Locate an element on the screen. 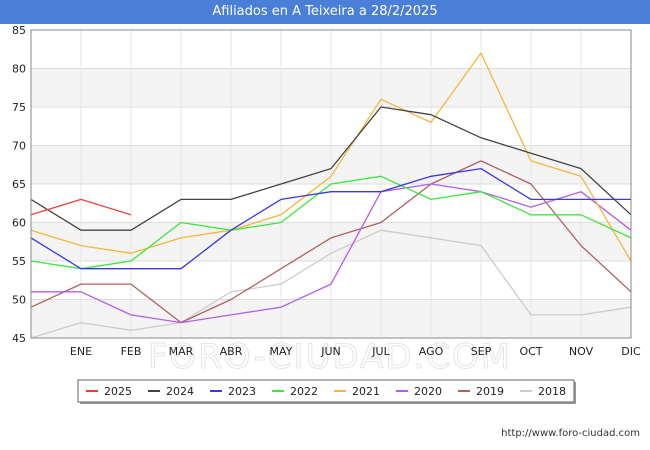 The width and height of the screenshot is (650, 450). y-tick-label: 85 is located at coordinates (19, 30).